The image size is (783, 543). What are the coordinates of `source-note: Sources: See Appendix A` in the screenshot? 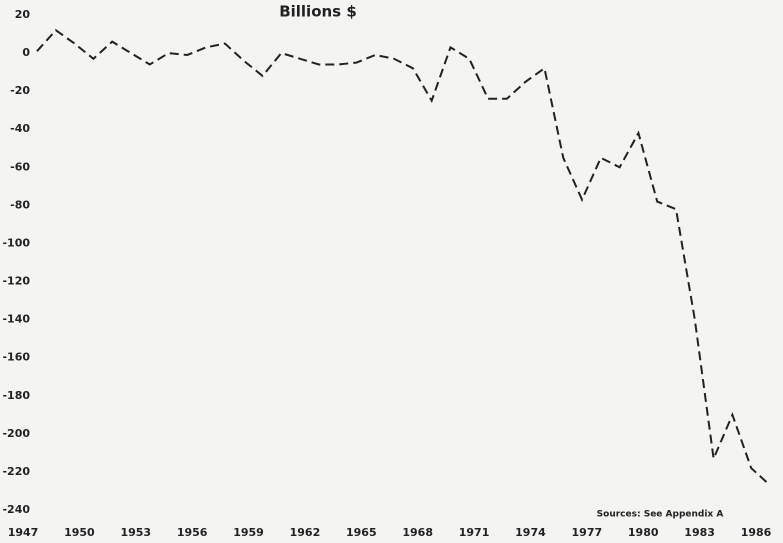 It's located at (660, 515).